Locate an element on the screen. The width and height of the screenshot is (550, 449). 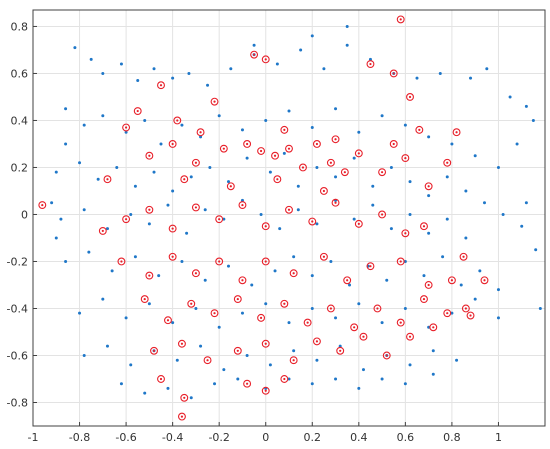
y-tick-label: -0.6 is located at coordinates (17, 355).